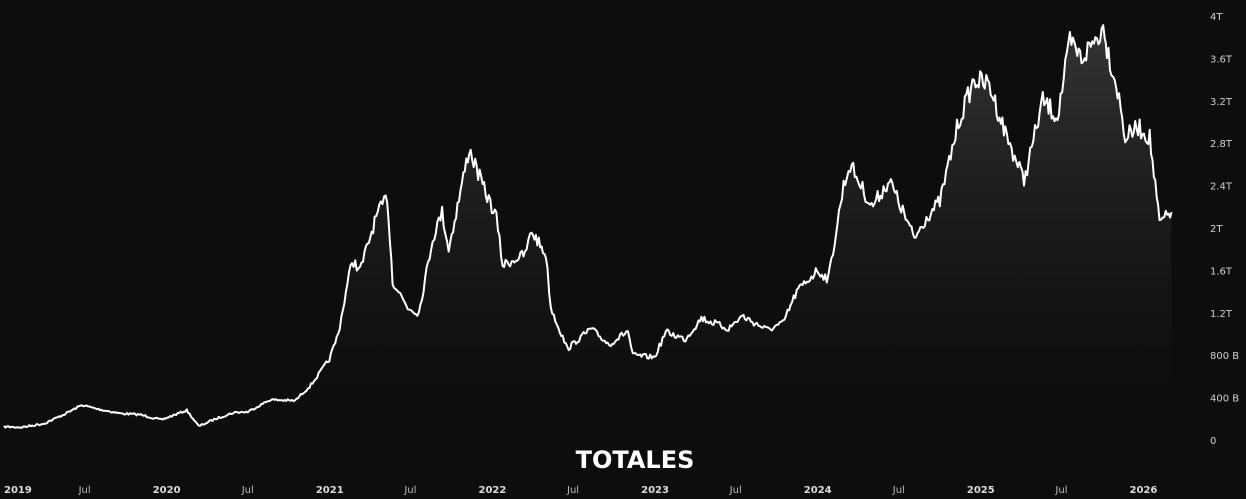 This screenshot has width=1246, height=499. I want to click on y-tick-label: 2.4T, so click(1221, 187).